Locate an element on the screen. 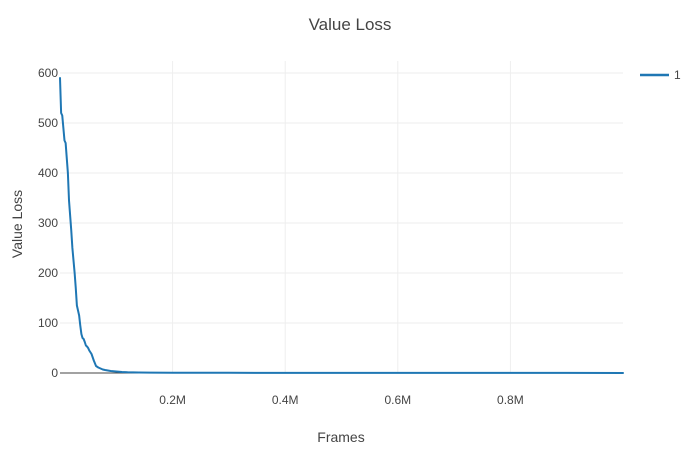  y-tick-label-2: 200 is located at coordinates (48, 273).